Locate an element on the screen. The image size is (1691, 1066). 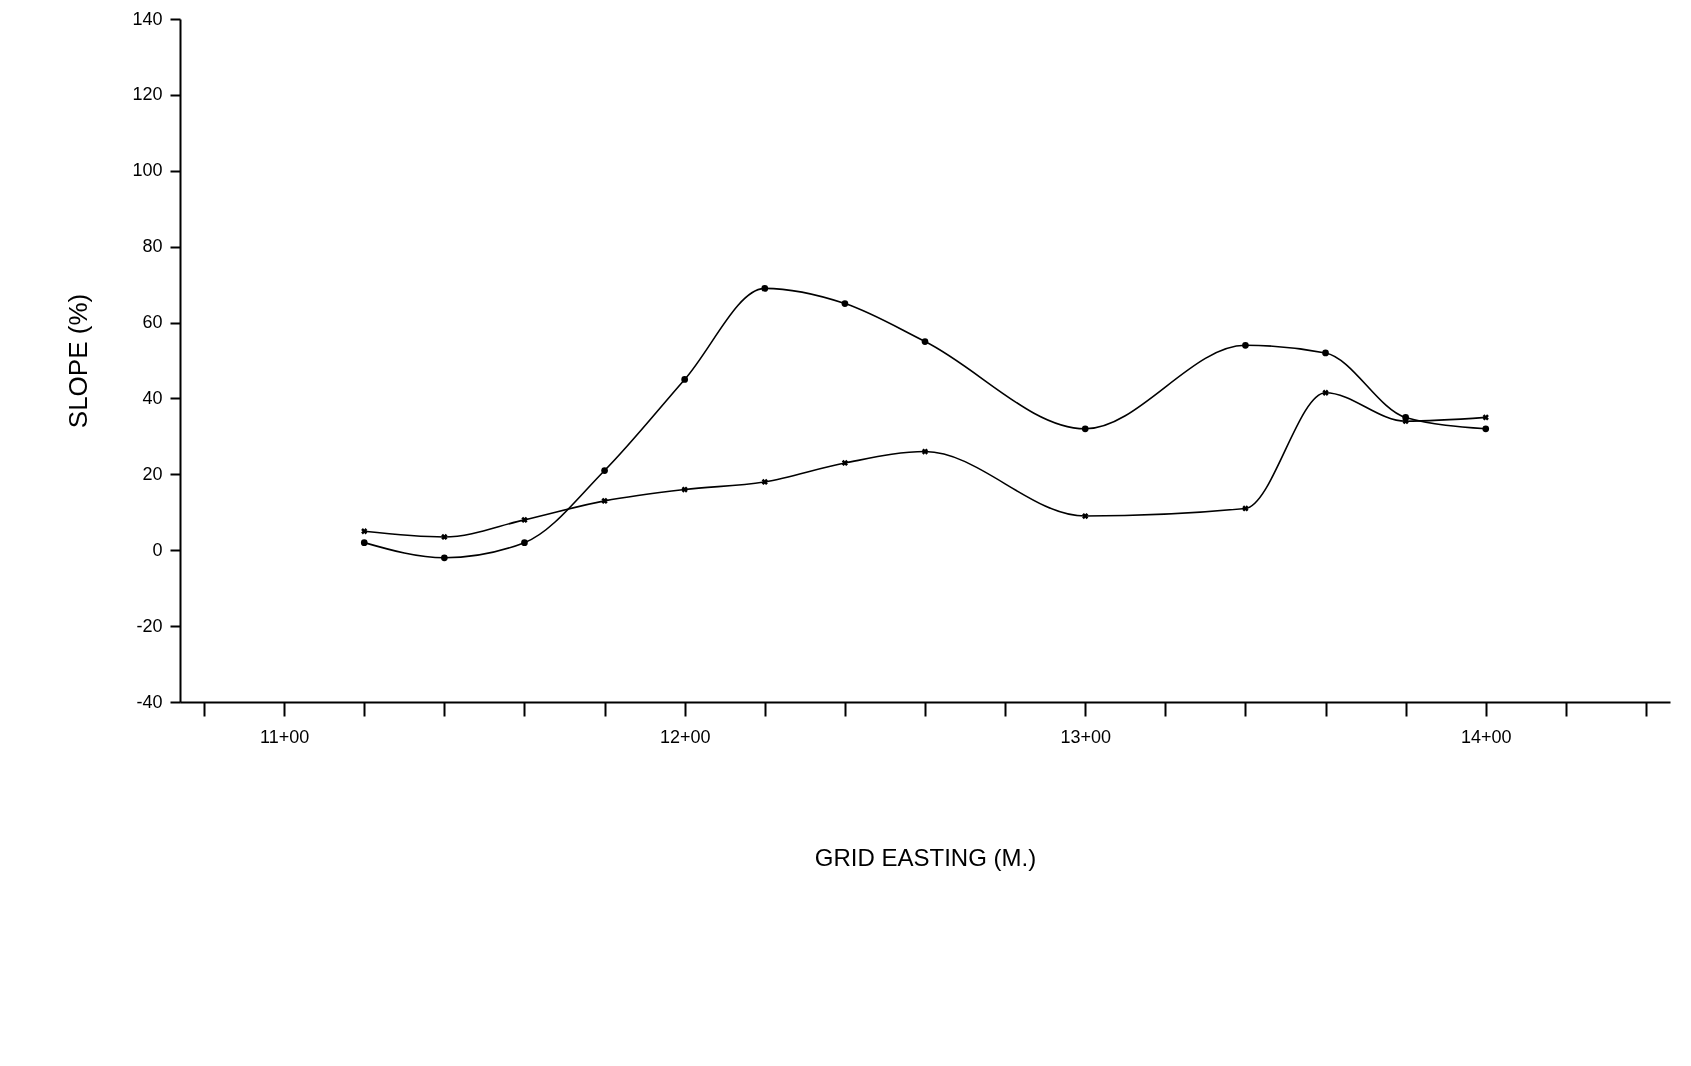
y-tick-label: 40 is located at coordinates (152, 397).